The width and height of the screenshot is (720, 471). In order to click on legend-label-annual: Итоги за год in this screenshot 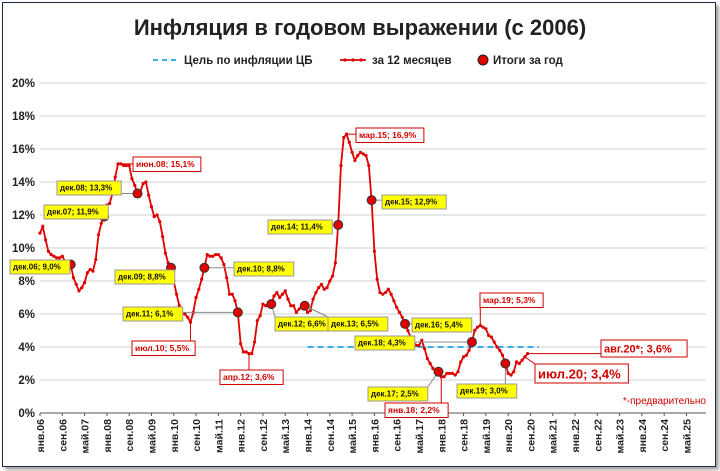, I will do `click(528, 61)`.